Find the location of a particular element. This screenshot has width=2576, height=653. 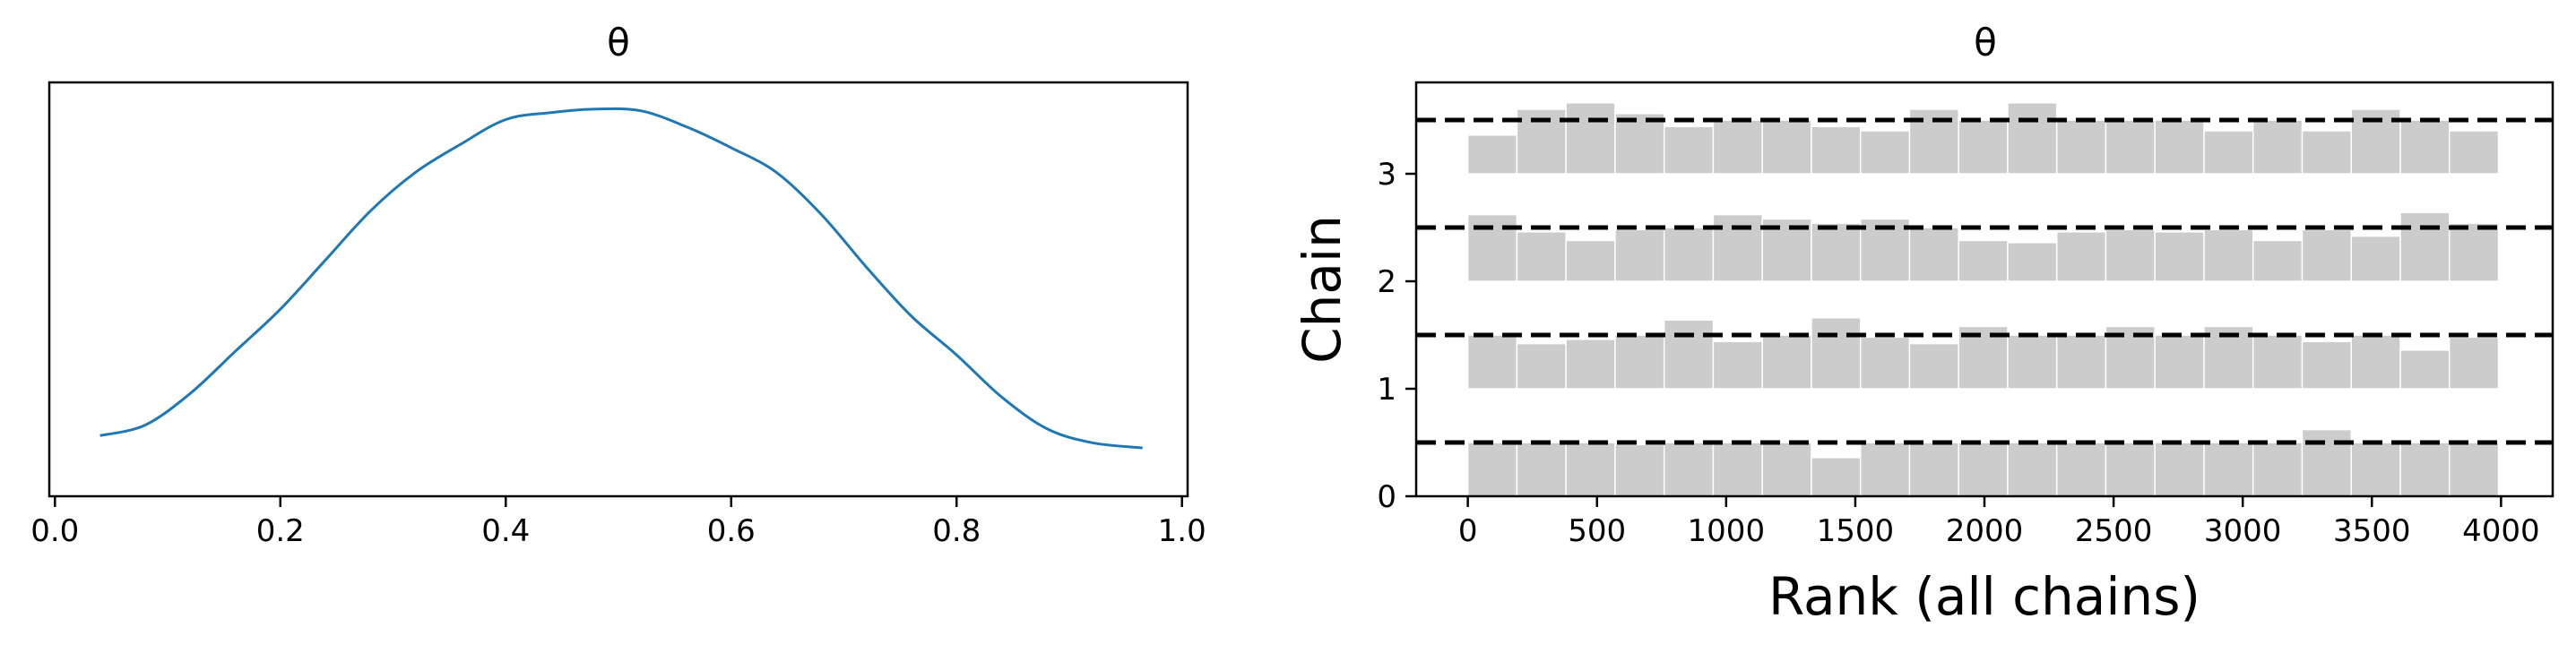

rank-y-tick-label: 3 is located at coordinates (1386, 175).